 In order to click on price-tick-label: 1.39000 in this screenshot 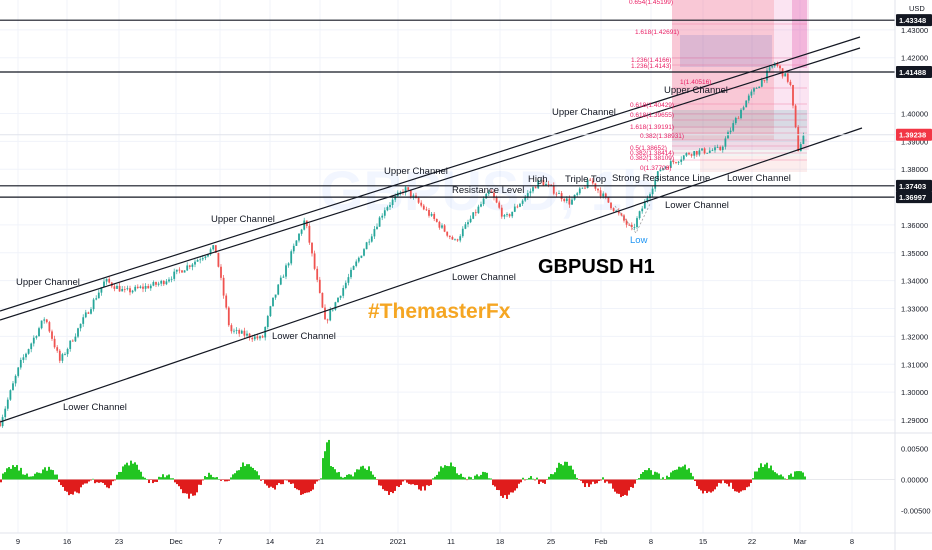, I will do `click(914, 141)`.